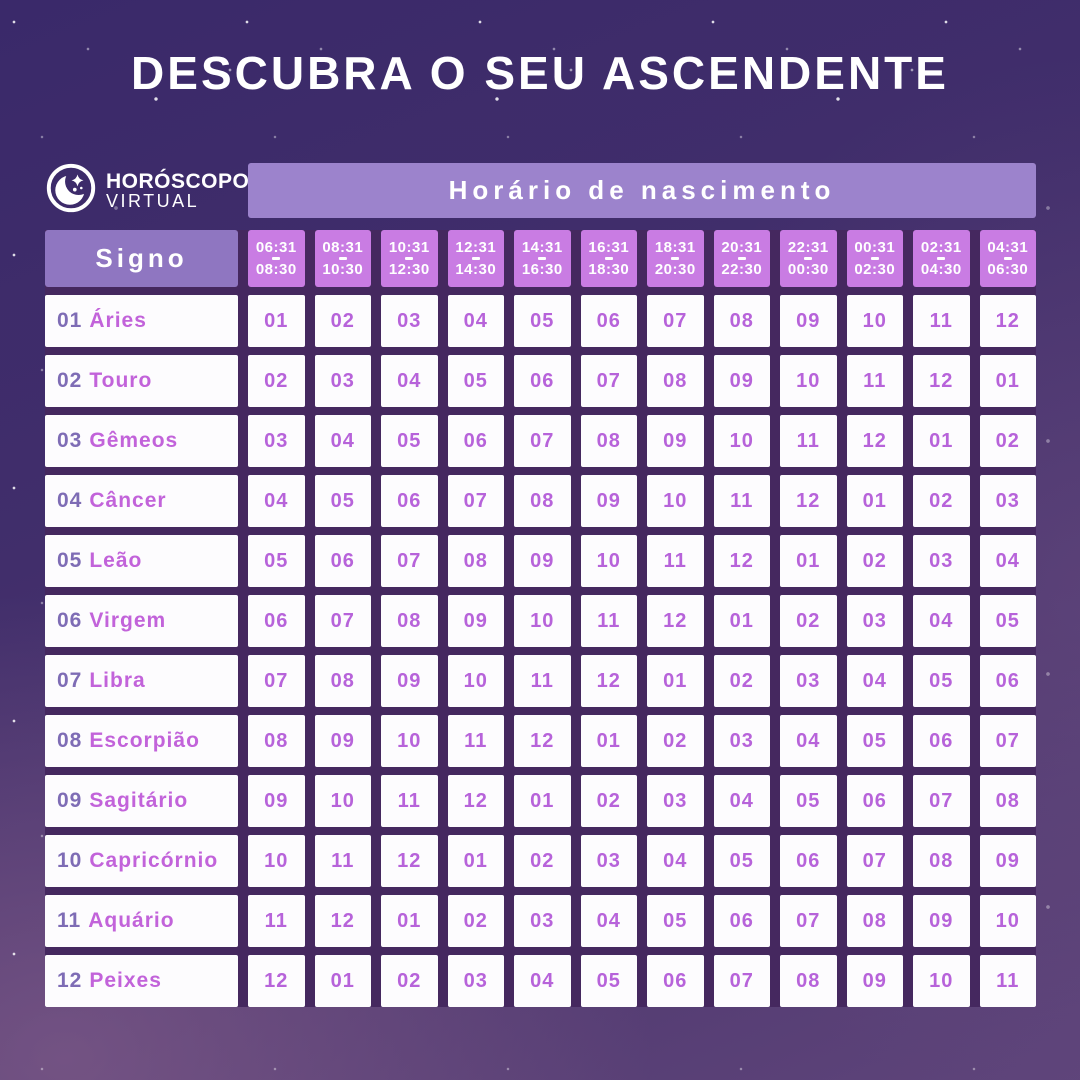 This screenshot has height=1080, width=1080. I want to click on moon-stars-icon, so click(71, 190).